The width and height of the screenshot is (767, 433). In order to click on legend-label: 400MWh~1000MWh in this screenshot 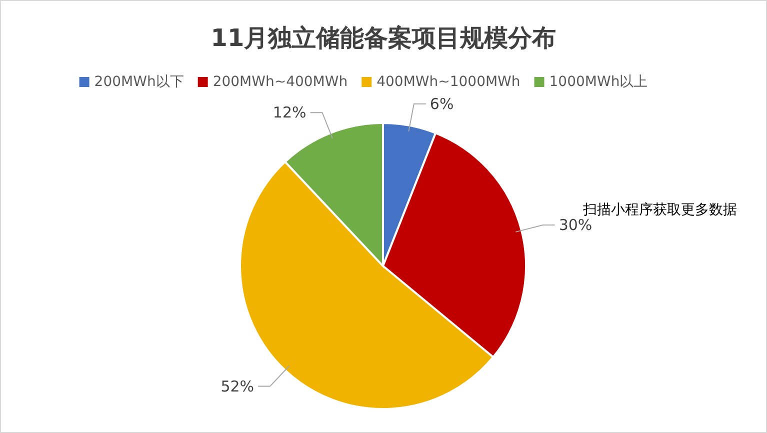, I will do `click(448, 82)`.